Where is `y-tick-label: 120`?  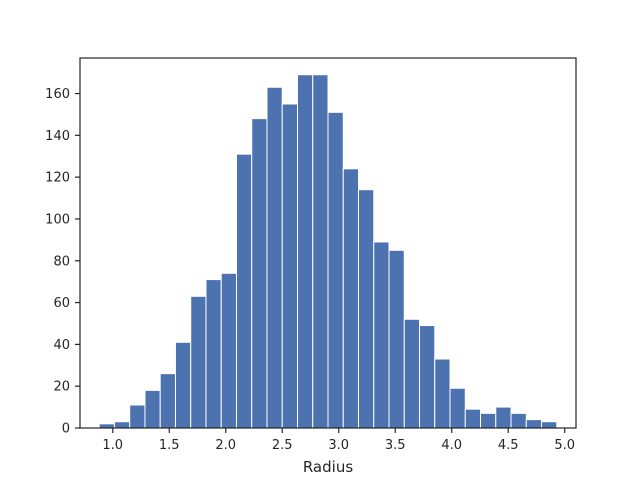
y-tick-label: 120 is located at coordinates (57, 178).